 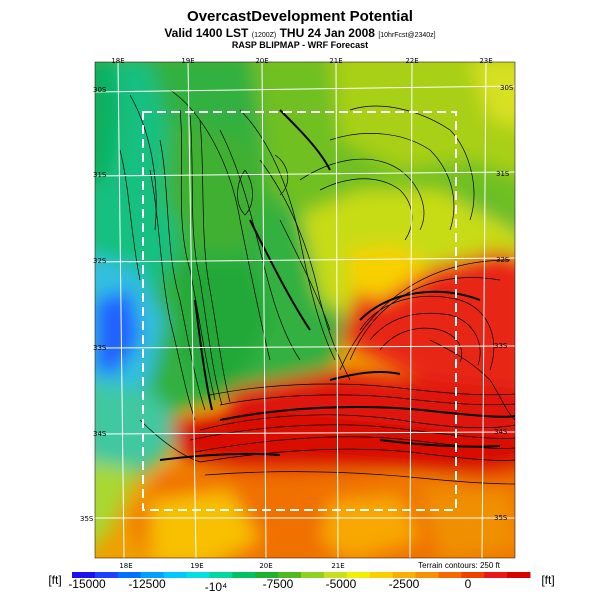 What do you see at coordinates (147, 584) in the screenshot?
I see `colorbar-label-1: -12500` at bounding box center [147, 584].